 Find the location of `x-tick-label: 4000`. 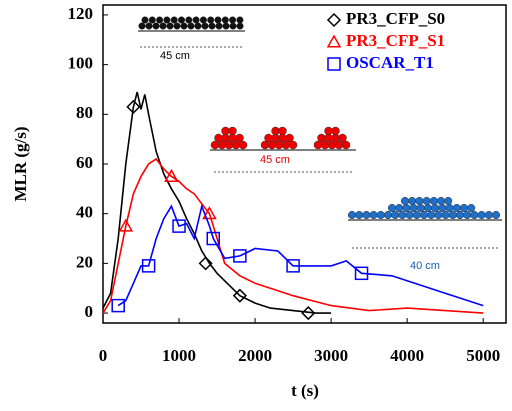

x-tick-label: 4000 is located at coordinates (407, 355).